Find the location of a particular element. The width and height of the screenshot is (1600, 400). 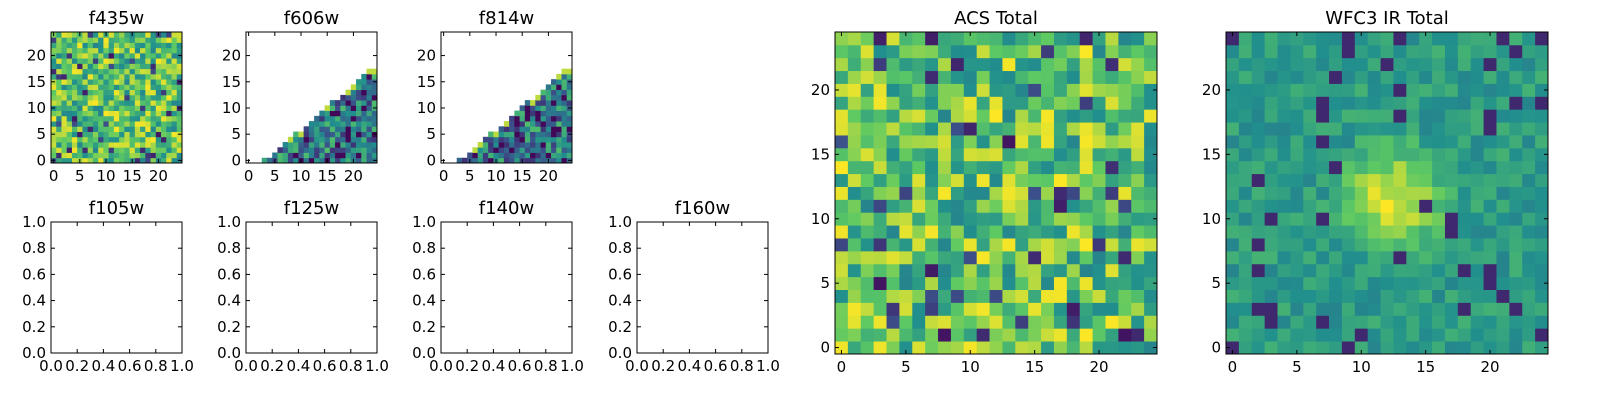

x-tick-label: 0.0 is located at coordinates (441, 366).